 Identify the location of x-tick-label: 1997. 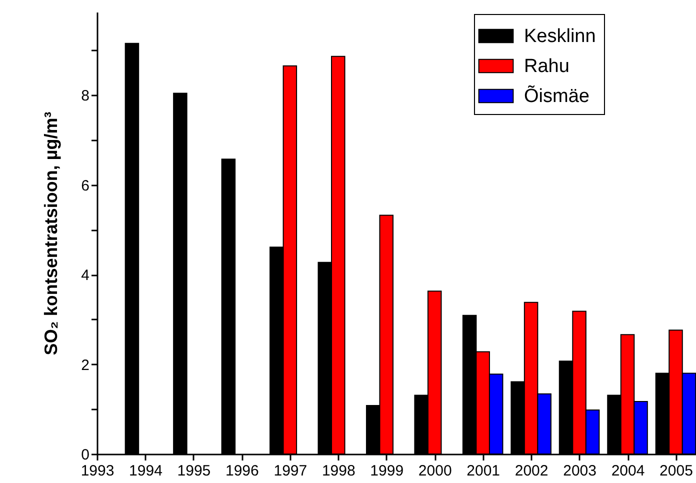
(291, 471).